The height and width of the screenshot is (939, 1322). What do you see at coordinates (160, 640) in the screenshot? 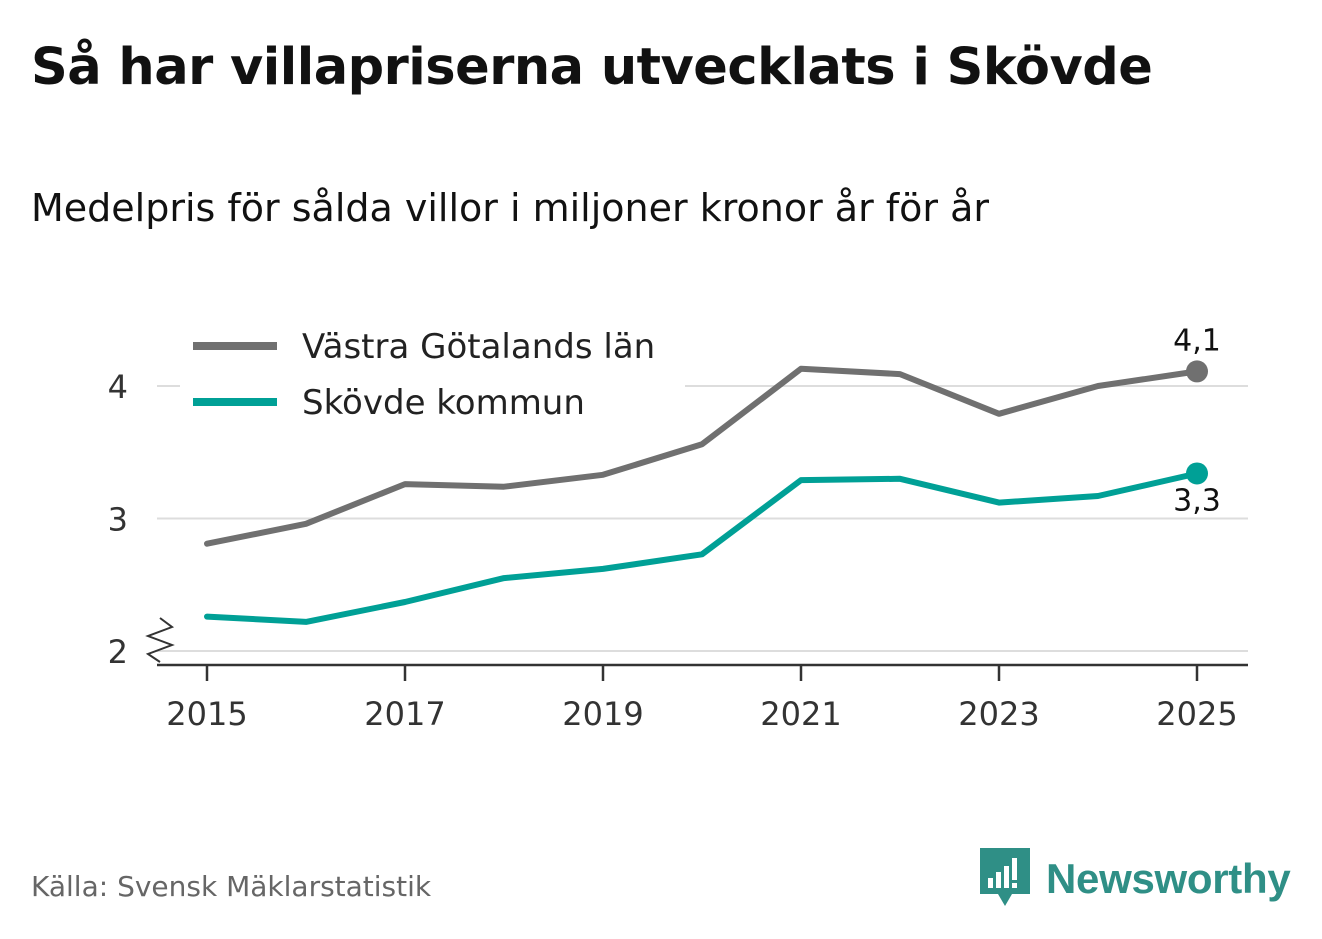
I see `axis-break-icon` at bounding box center [160, 640].